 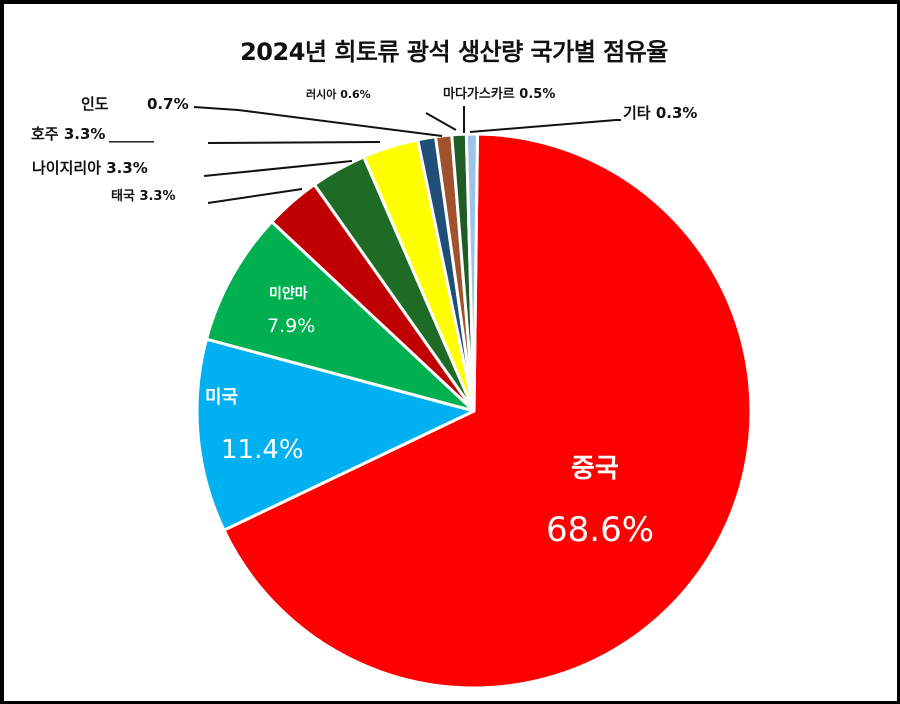 I want to click on label-nigeria: 나이지리아 3.3%, so click(x=90, y=168).